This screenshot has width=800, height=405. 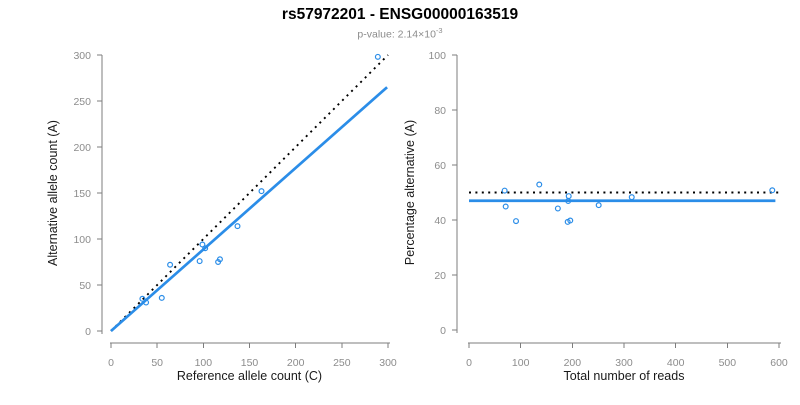 I want to click on pvalue-mantissa: 2.14×10, so click(x=416, y=34).